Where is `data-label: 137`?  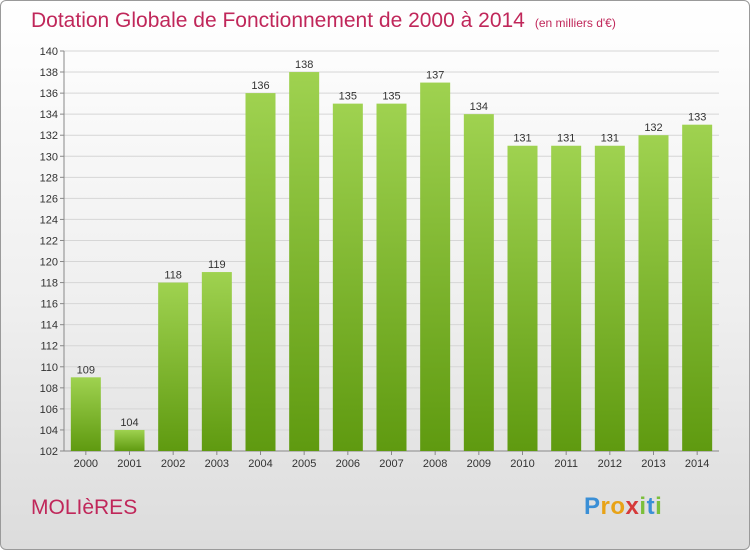 data-label: 137 is located at coordinates (435, 76).